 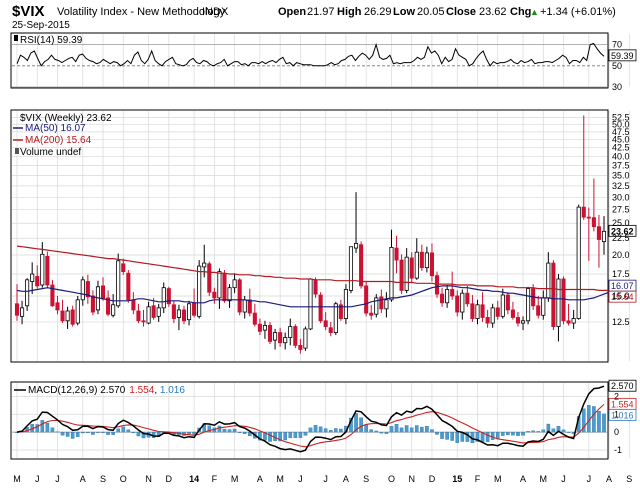 I want to click on x-tick-label: D, so click(x=169, y=479).